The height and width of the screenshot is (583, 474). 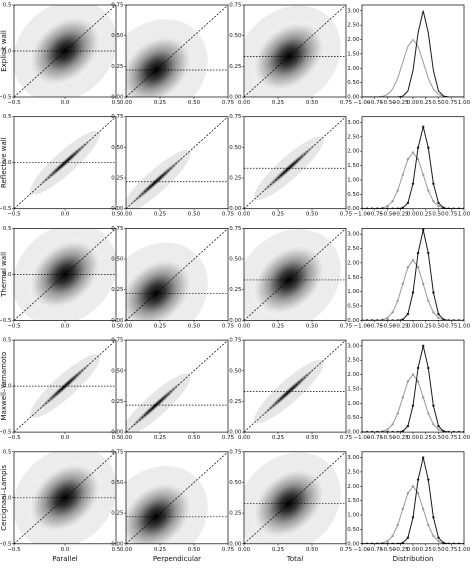 I want to click on panel: 0.00 0.25 0.50 0.75 0.00 0.25 0.50 0.75, so click(x=173, y=166).